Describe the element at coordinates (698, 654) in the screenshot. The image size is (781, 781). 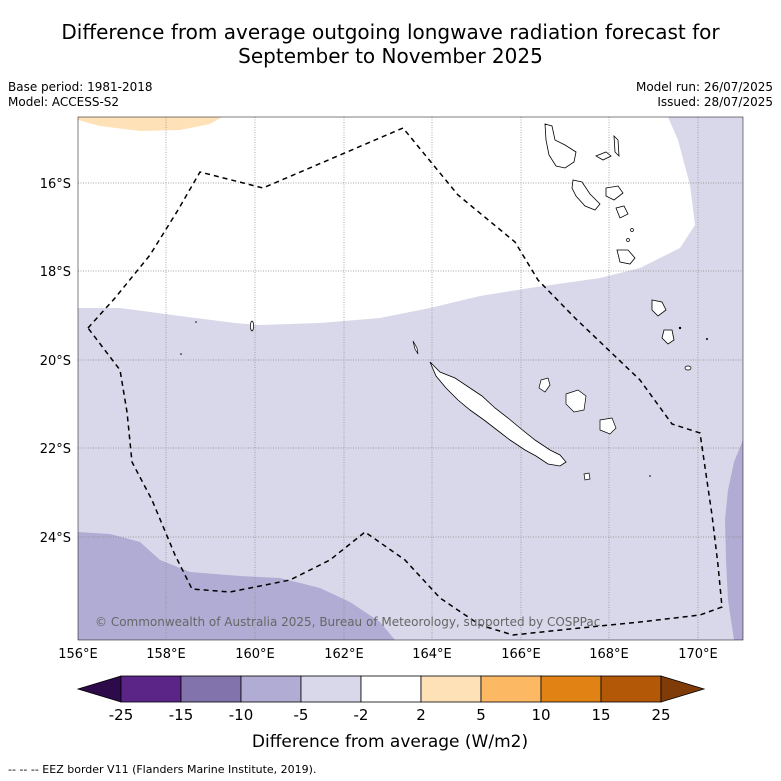
I see `lon-label: 170°E` at that location.